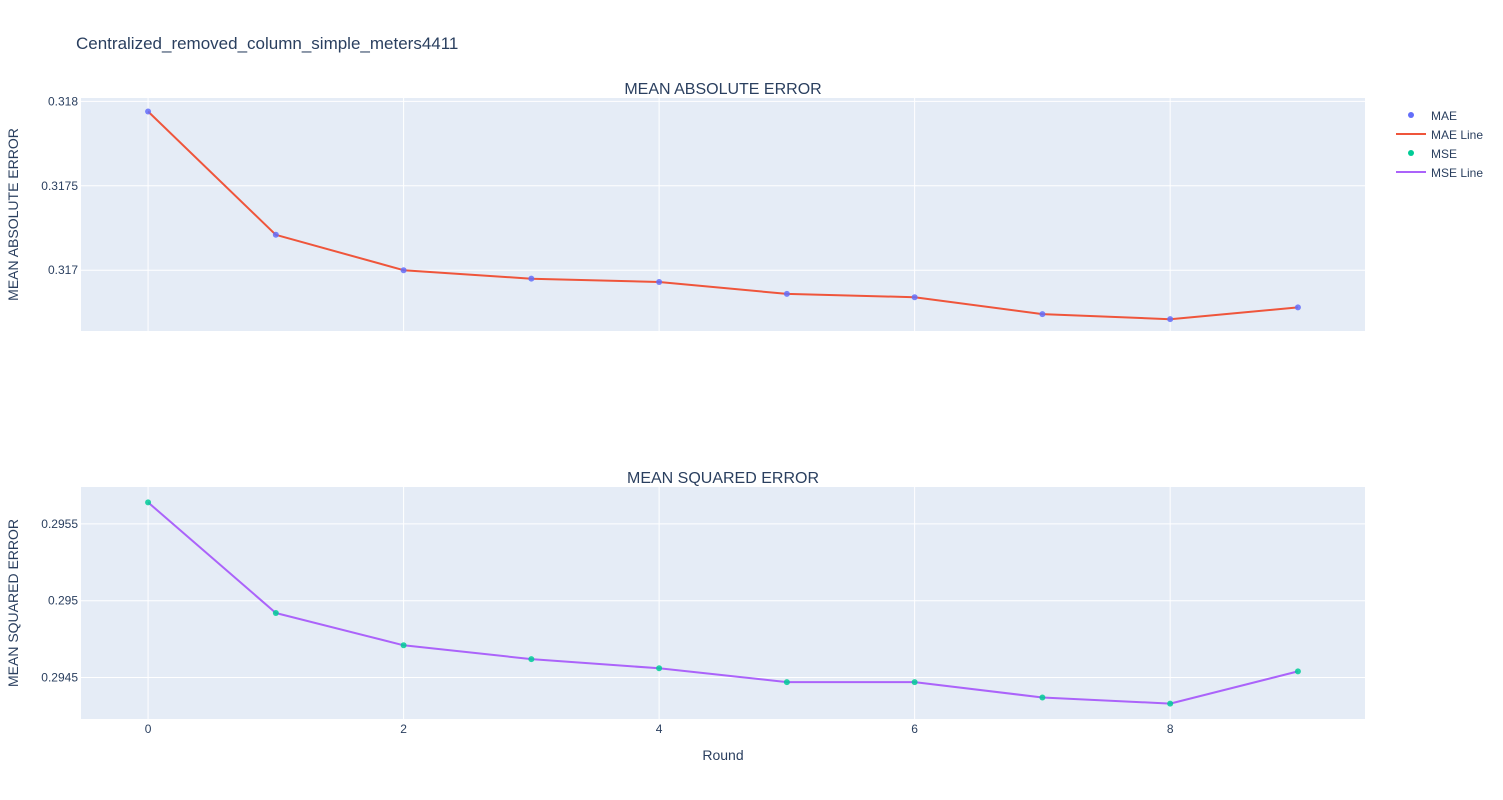 Image resolution: width=1503 pixels, height=800 pixels. I want to click on x-tick-label: 2, so click(403, 729).